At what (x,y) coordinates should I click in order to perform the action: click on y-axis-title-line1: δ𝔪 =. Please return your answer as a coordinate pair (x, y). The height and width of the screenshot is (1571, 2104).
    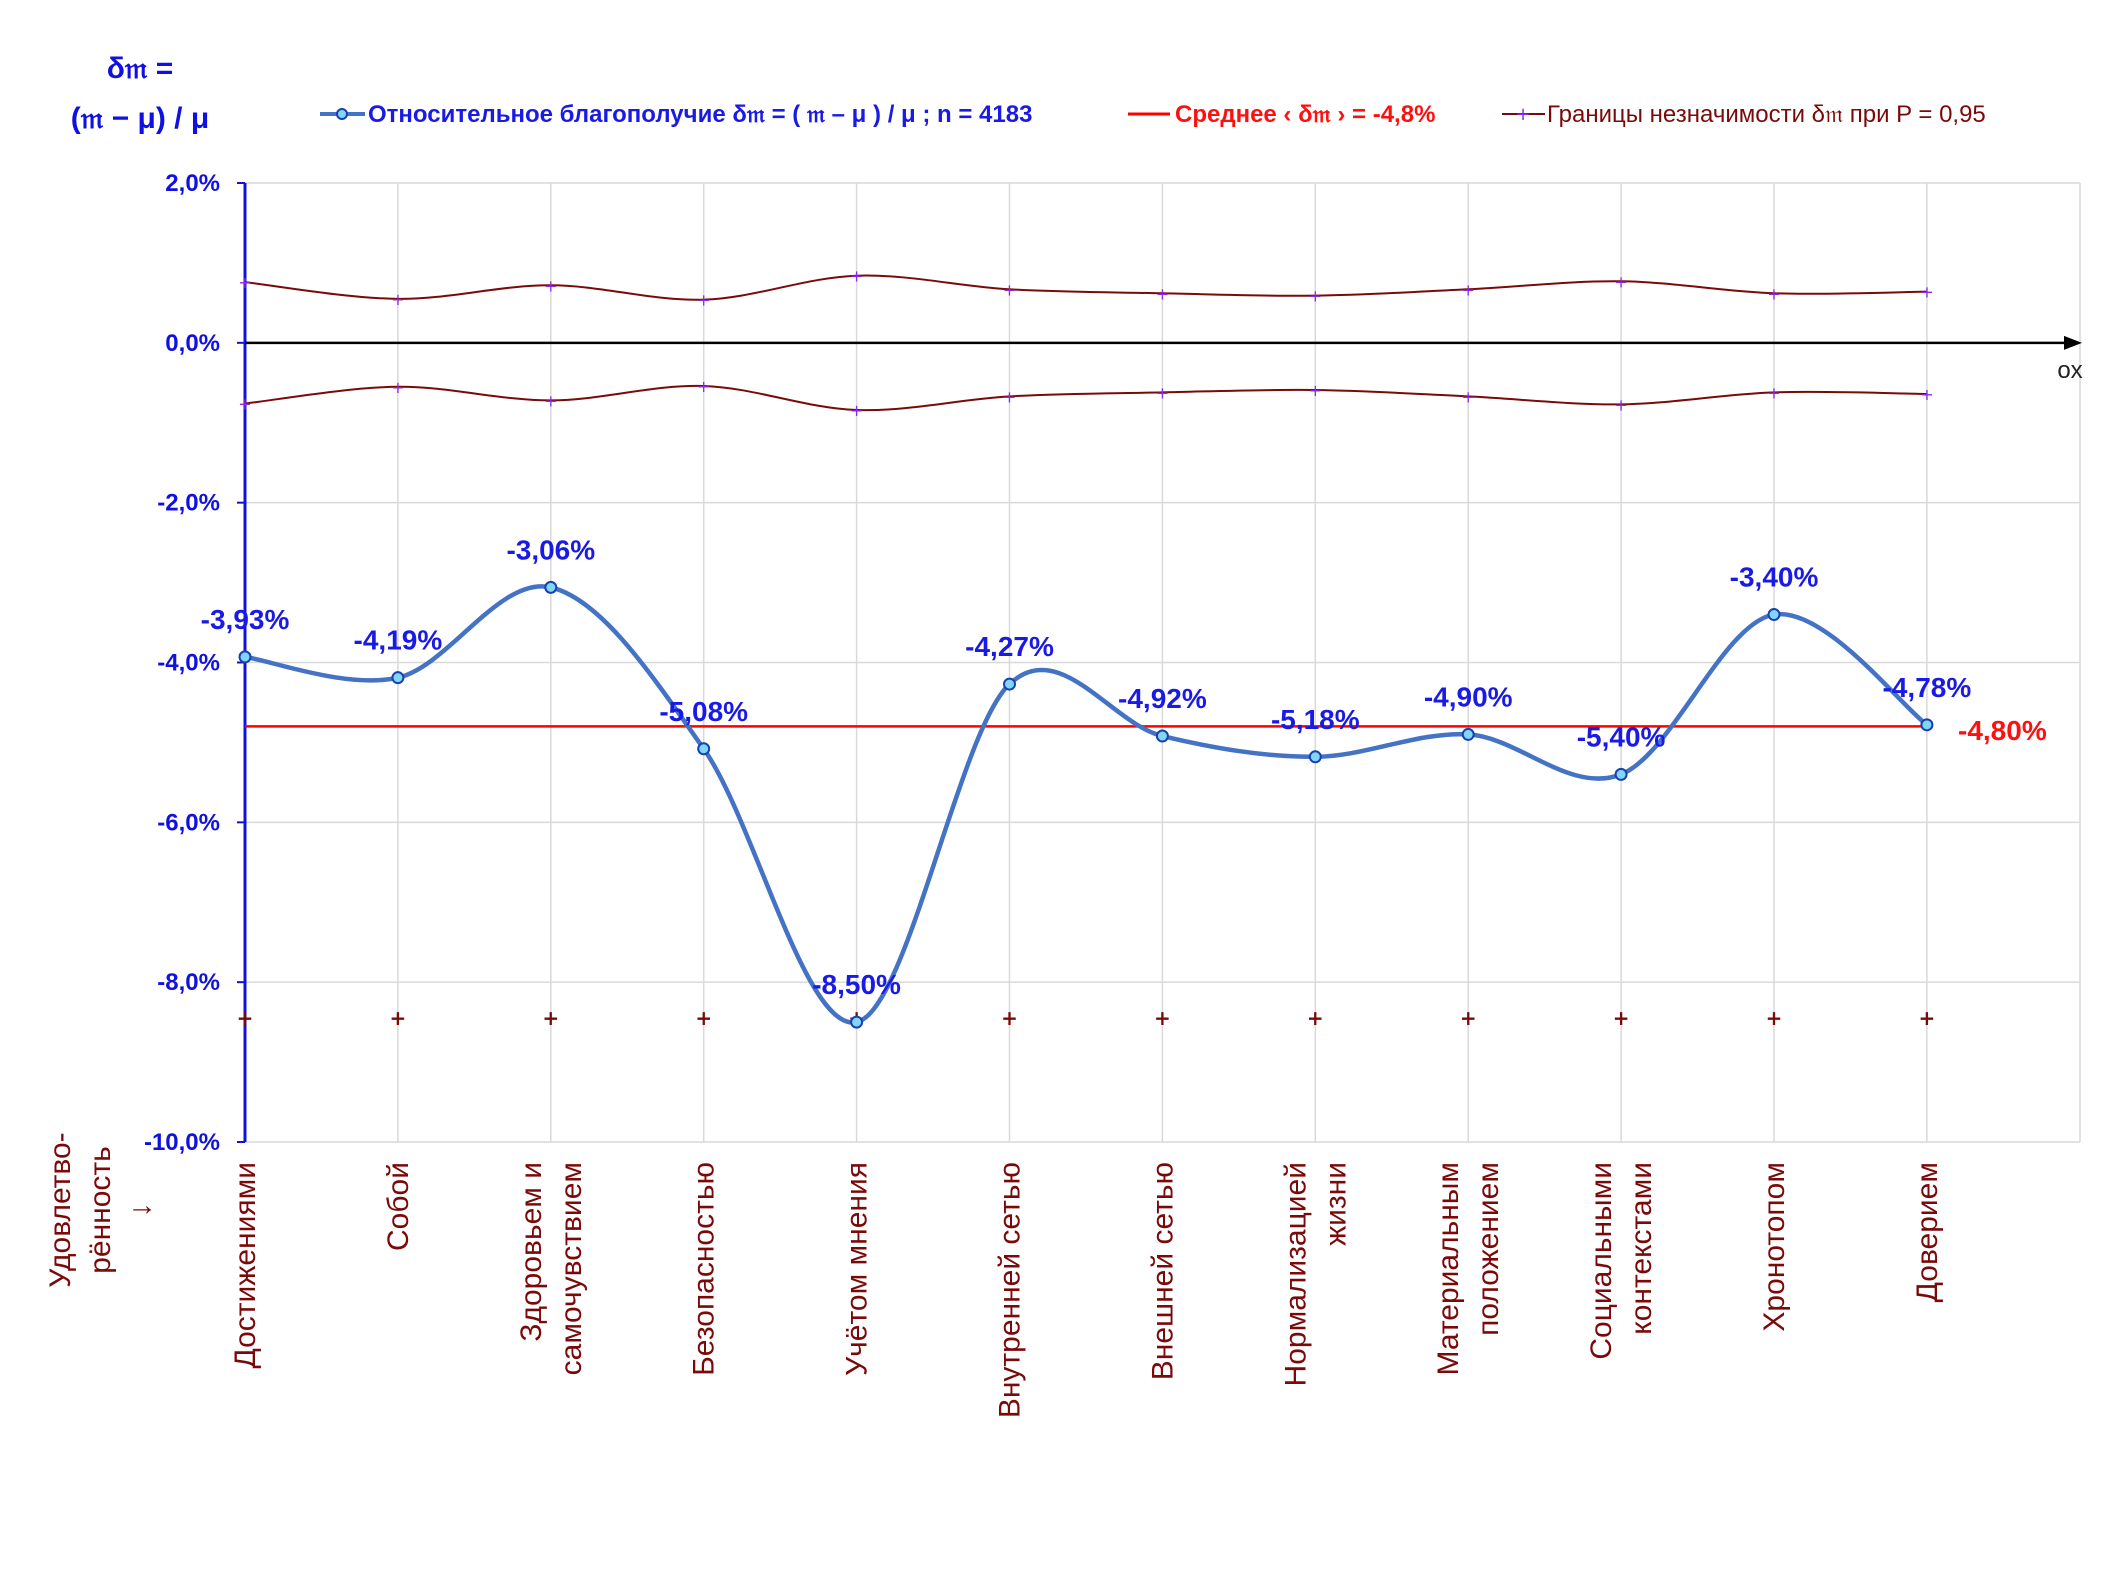
    Looking at the image, I should click on (140, 68).